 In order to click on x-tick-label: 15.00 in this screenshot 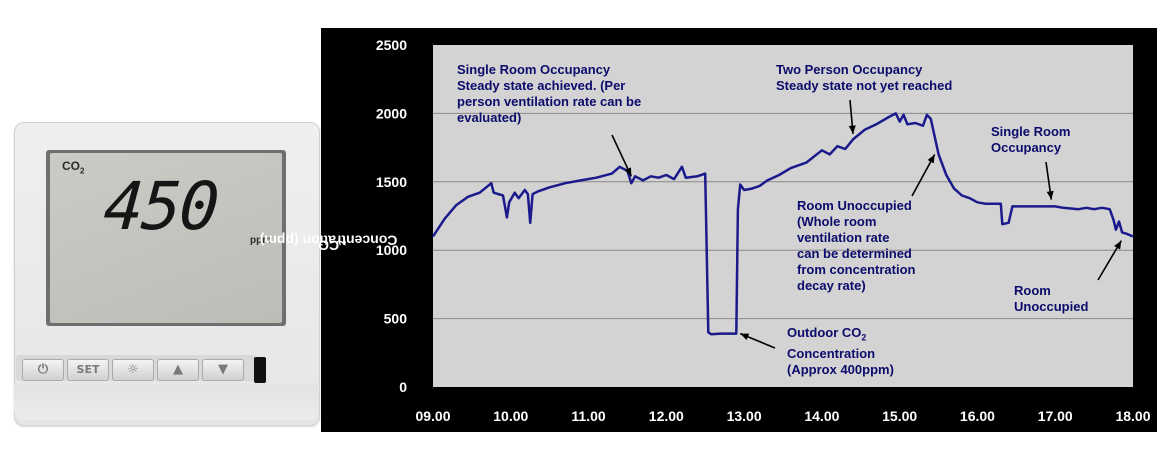, I will do `click(899, 416)`.